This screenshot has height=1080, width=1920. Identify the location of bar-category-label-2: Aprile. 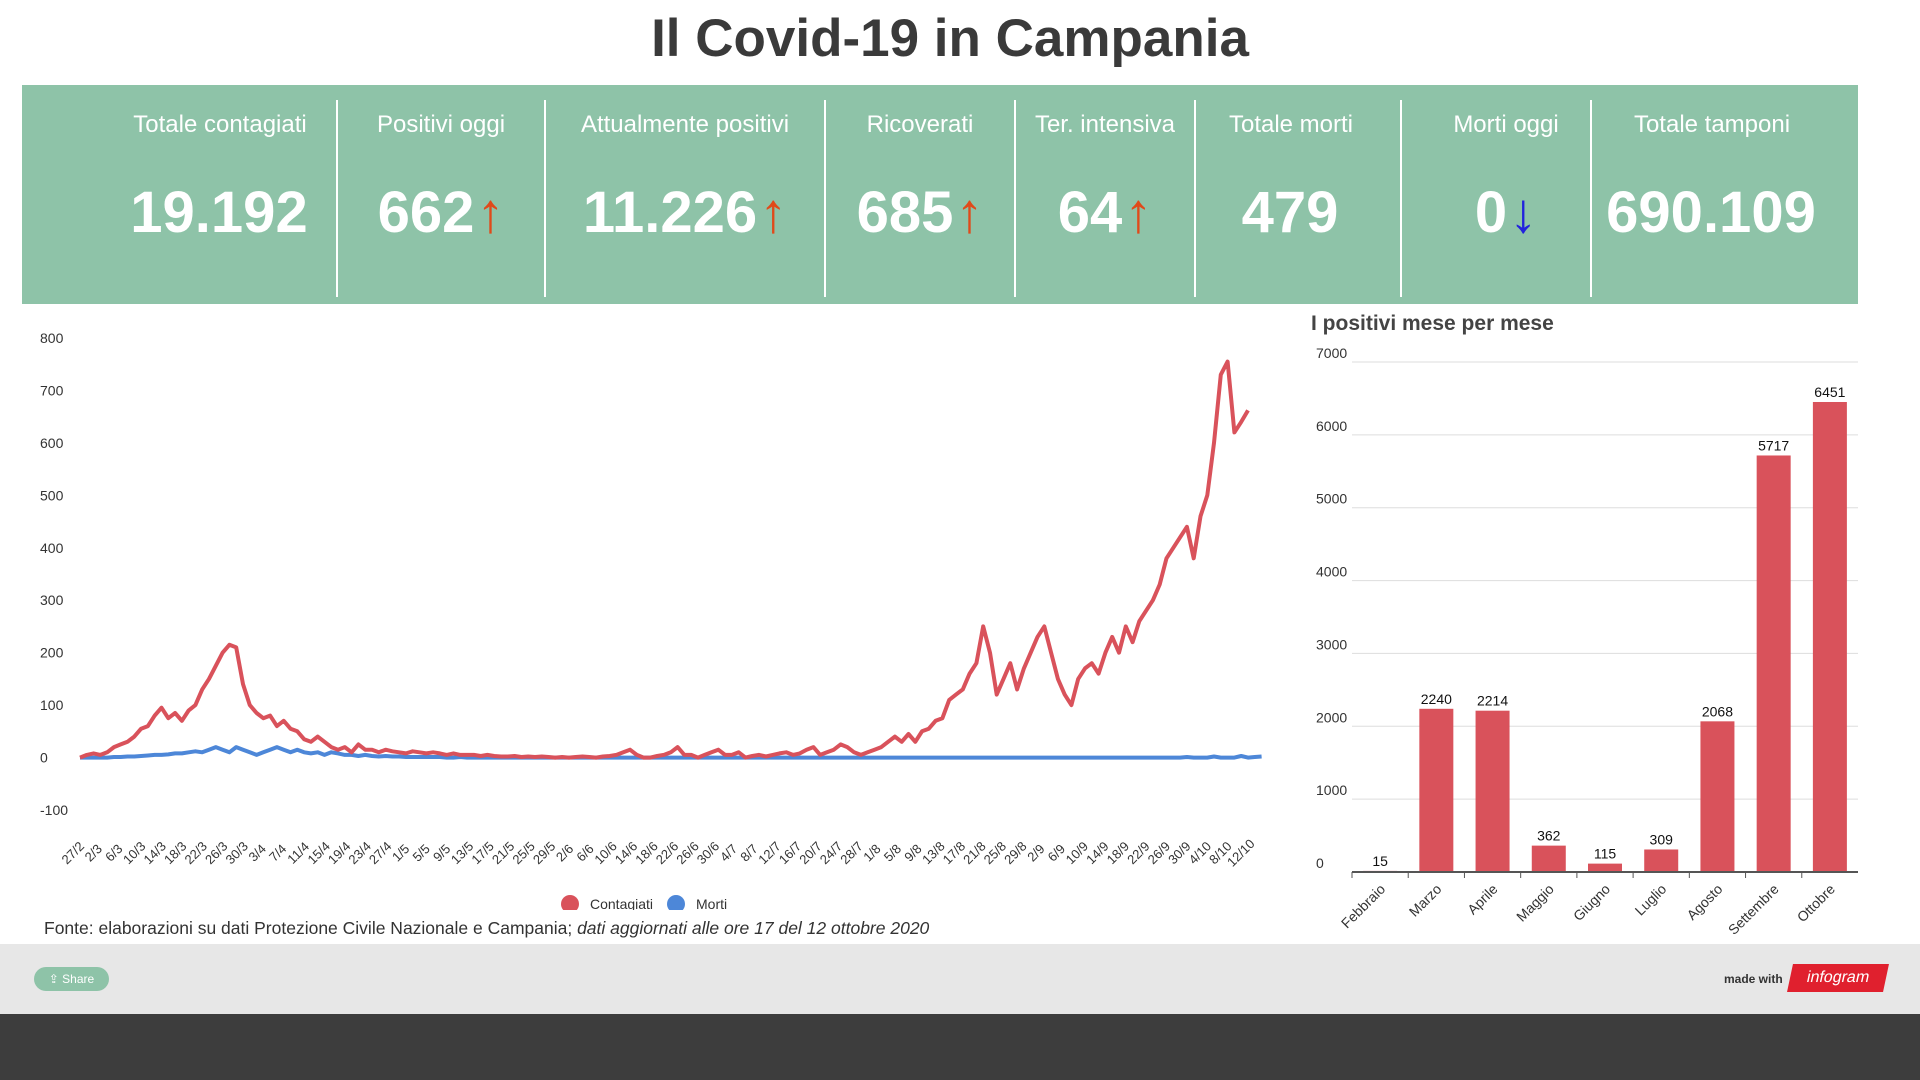
(1482, 899).